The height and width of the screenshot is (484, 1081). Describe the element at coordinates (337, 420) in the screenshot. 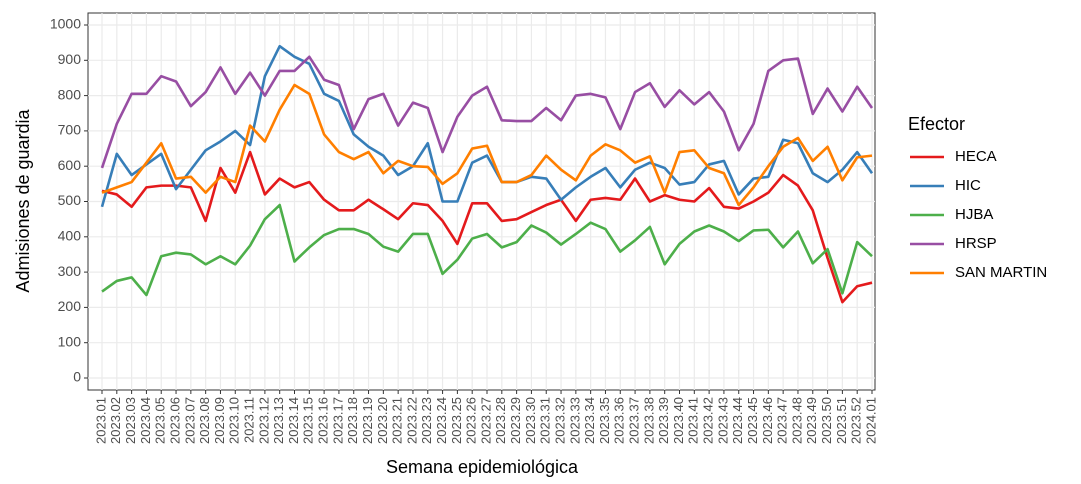

I see `x-tick-label: 2023.17` at that location.